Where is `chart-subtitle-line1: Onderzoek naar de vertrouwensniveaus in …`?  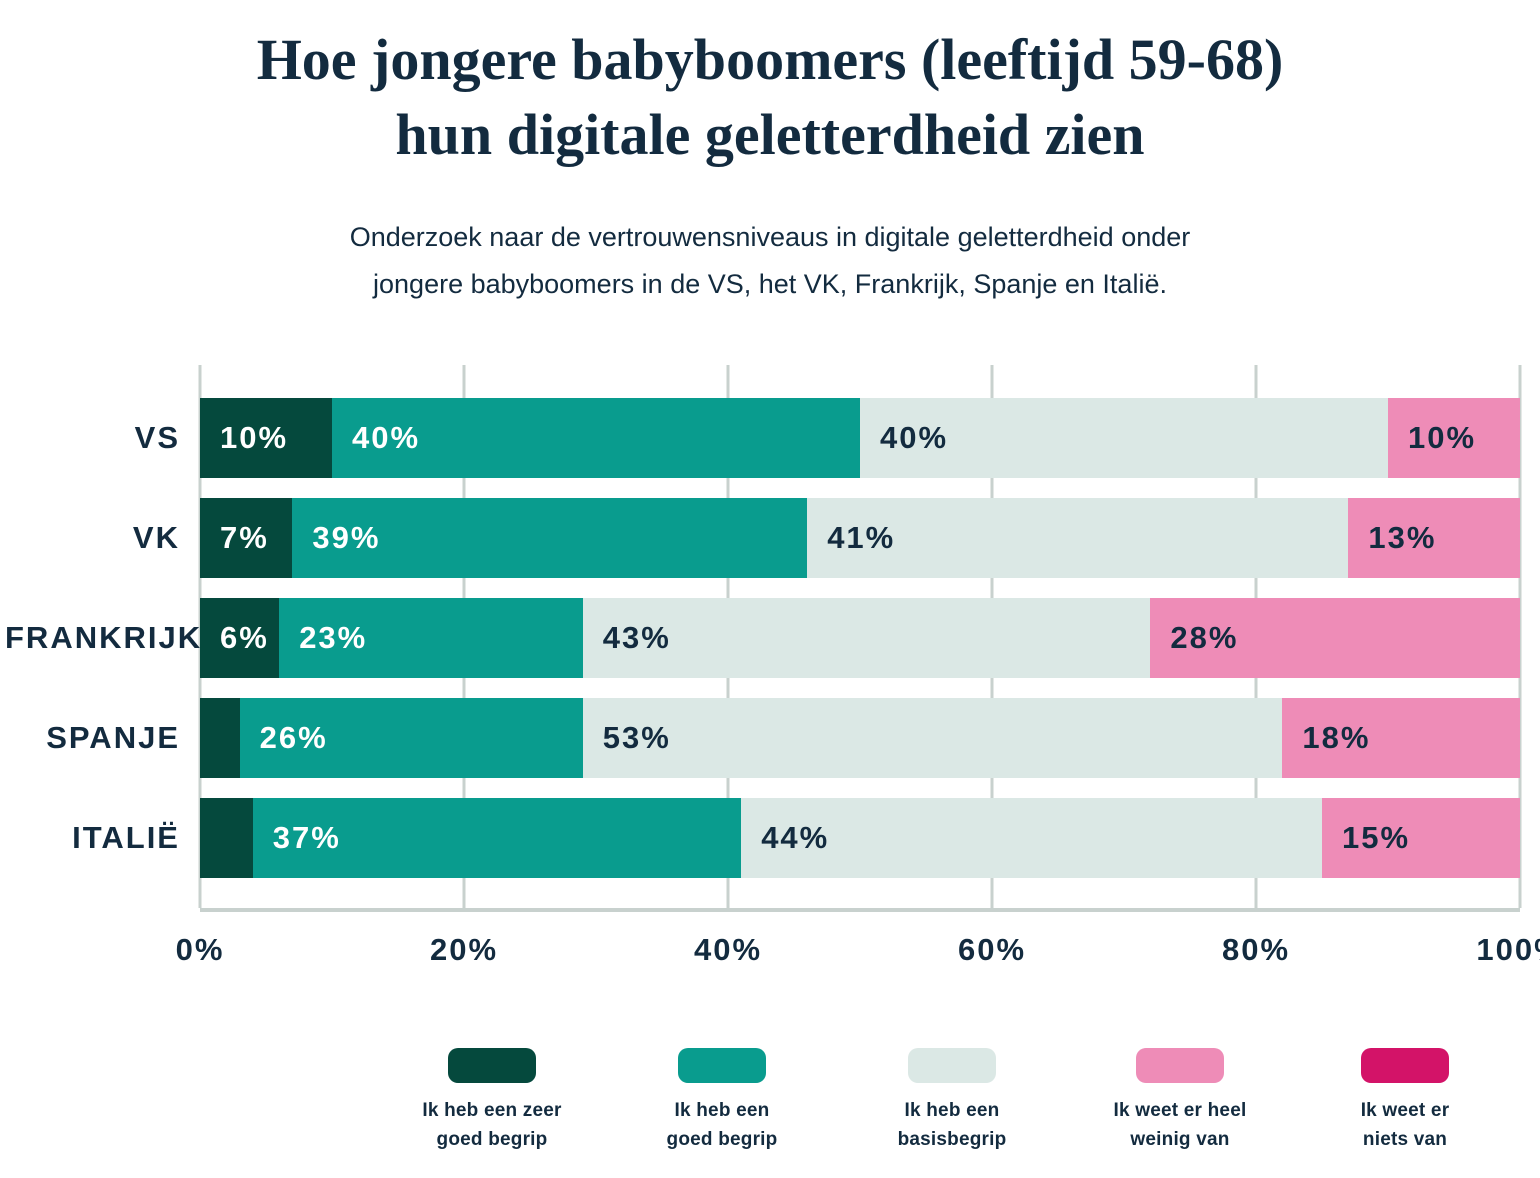 chart-subtitle-line1: Onderzoek naar de vertrouwensniveaus in … is located at coordinates (770, 237).